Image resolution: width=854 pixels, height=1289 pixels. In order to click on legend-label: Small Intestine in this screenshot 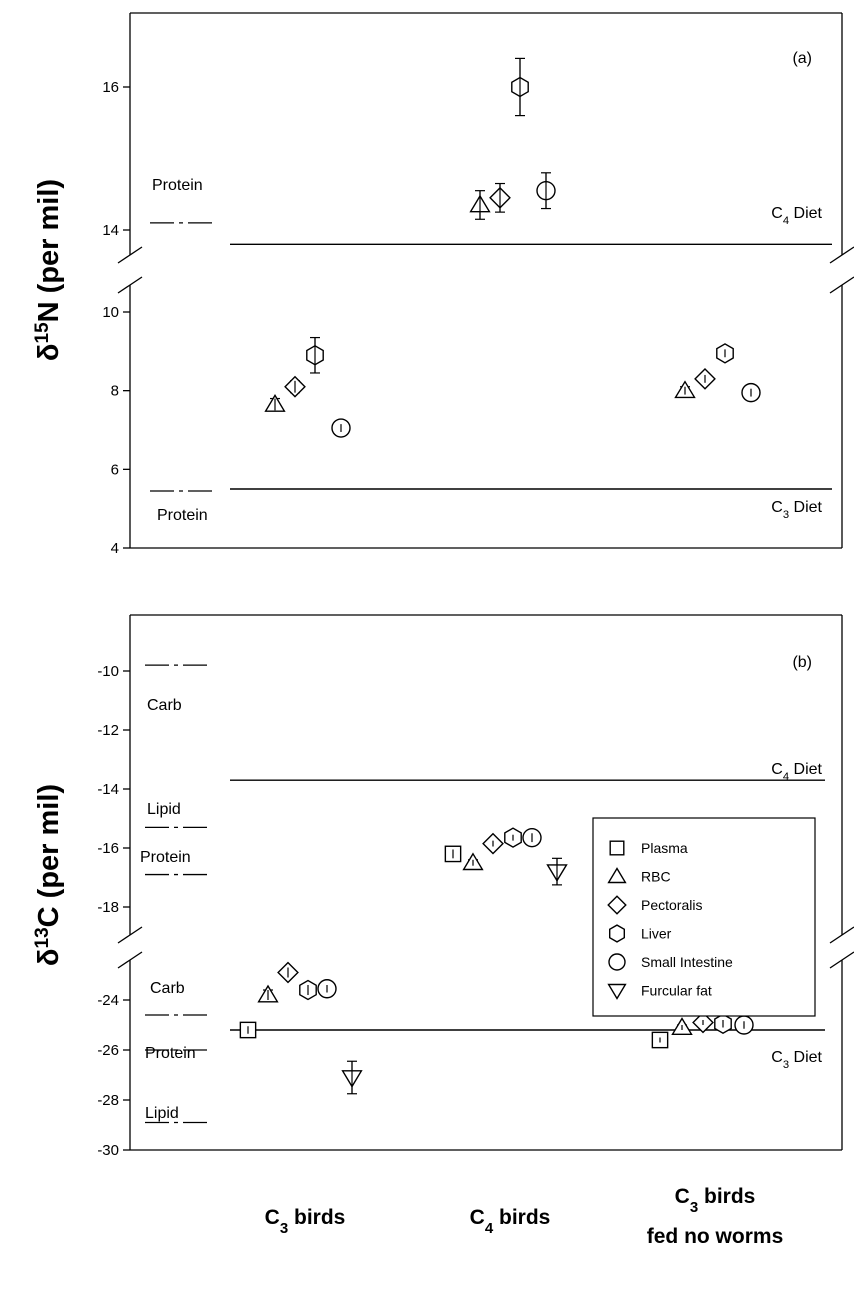, I will do `click(687, 962)`.